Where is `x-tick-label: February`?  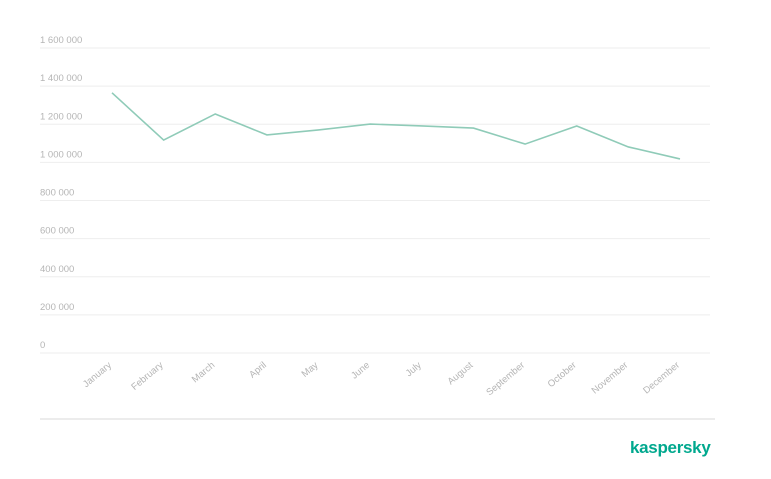 x-tick-label: February is located at coordinates (147, 376).